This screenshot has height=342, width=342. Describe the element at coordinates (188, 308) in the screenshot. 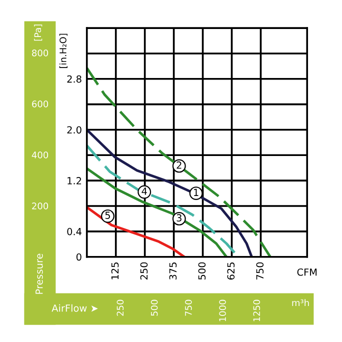

I see `x2-tick-label: 750` at that location.